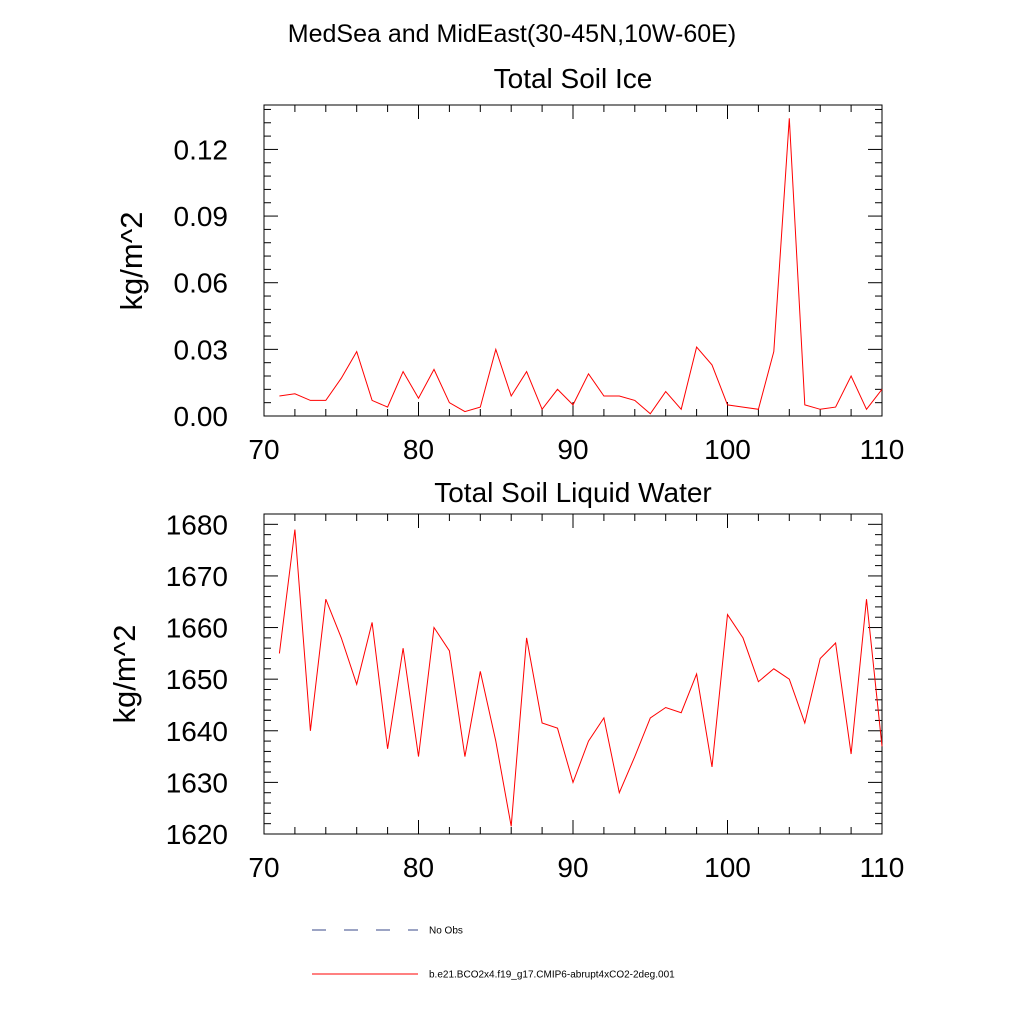  What do you see at coordinates (512, 34) in the screenshot?
I see `figure-title: MedSea and MidEast(30-45N,10W-60E)` at bounding box center [512, 34].